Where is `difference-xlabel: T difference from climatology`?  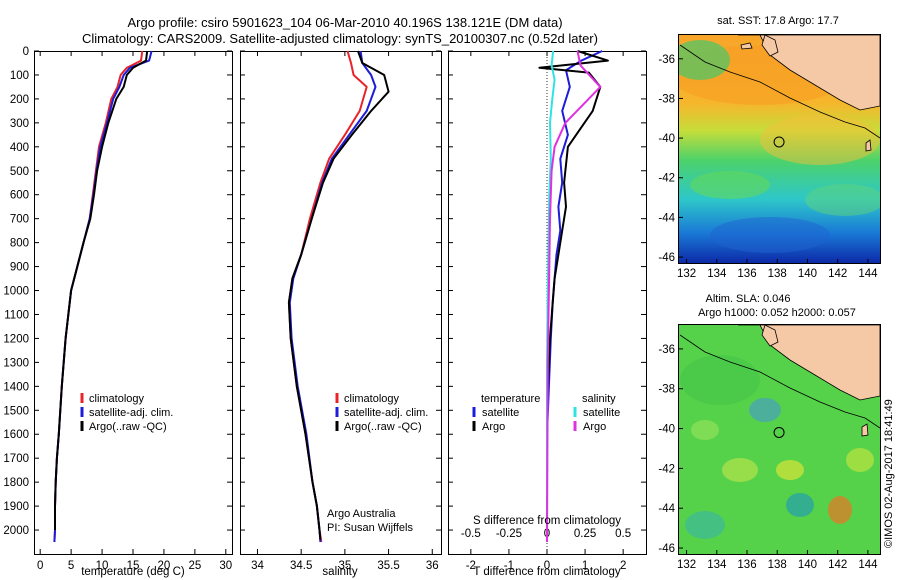 difference-xlabel: T difference from climatology is located at coordinates (546, 572).